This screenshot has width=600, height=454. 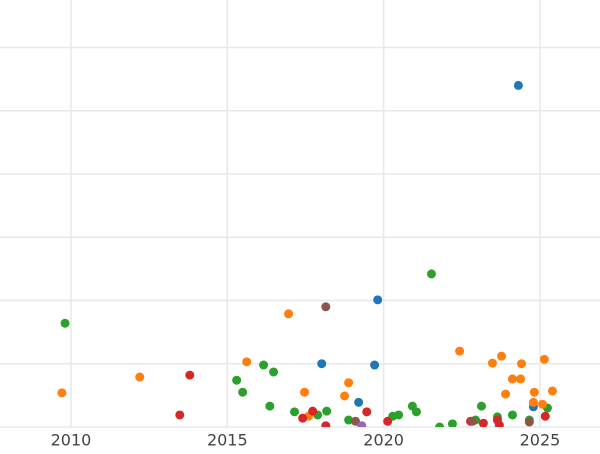 I want to click on labels: 2010 2015 2020 2025, so click(x=306, y=440).